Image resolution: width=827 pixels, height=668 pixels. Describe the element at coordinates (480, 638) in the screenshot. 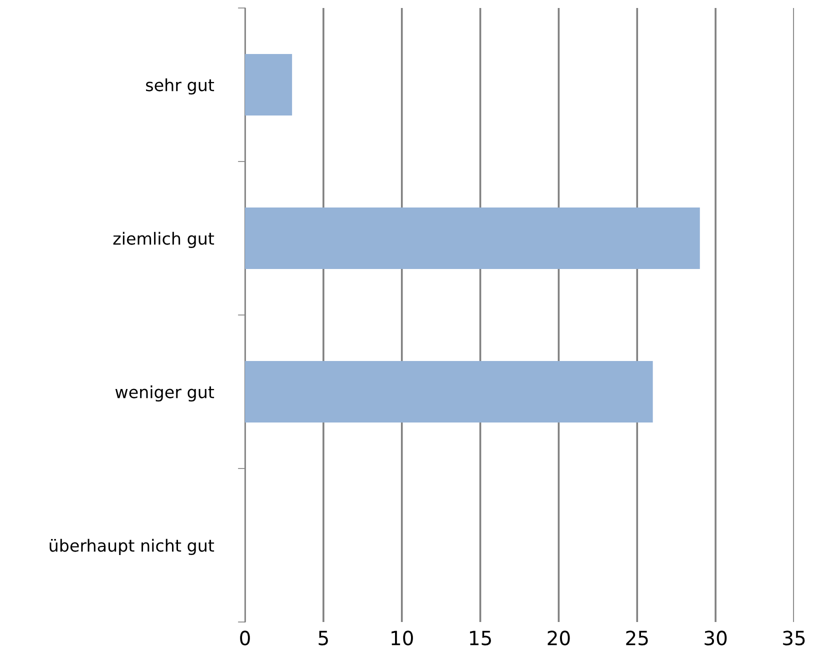

I see `x-tick-label: 15` at that location.